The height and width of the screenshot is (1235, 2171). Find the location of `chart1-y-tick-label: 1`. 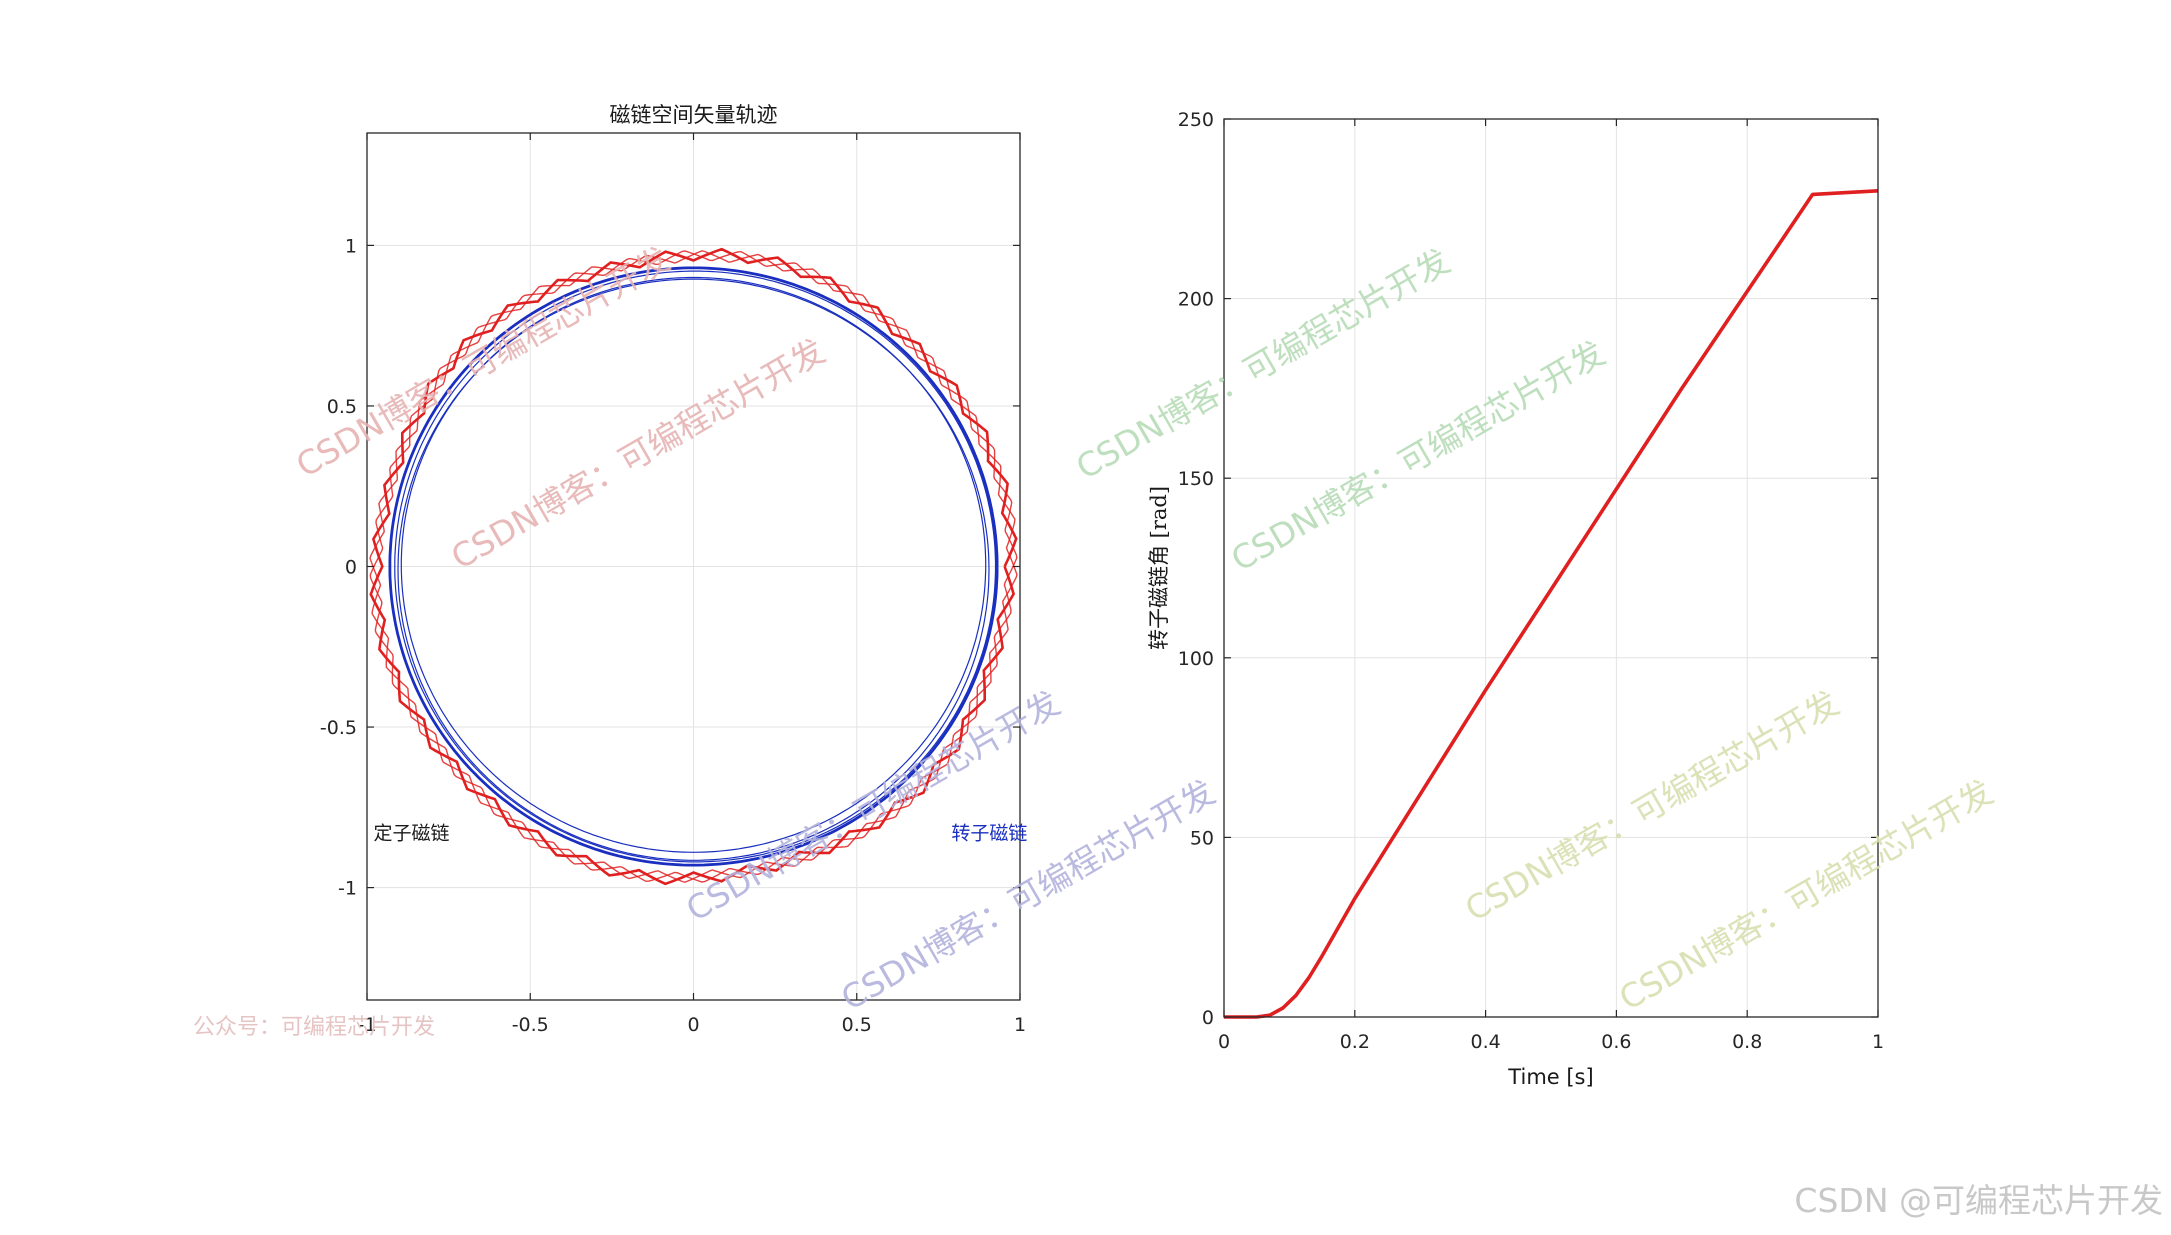

chart1-y-tick-label: 1 is located at coordinates (351, 246).